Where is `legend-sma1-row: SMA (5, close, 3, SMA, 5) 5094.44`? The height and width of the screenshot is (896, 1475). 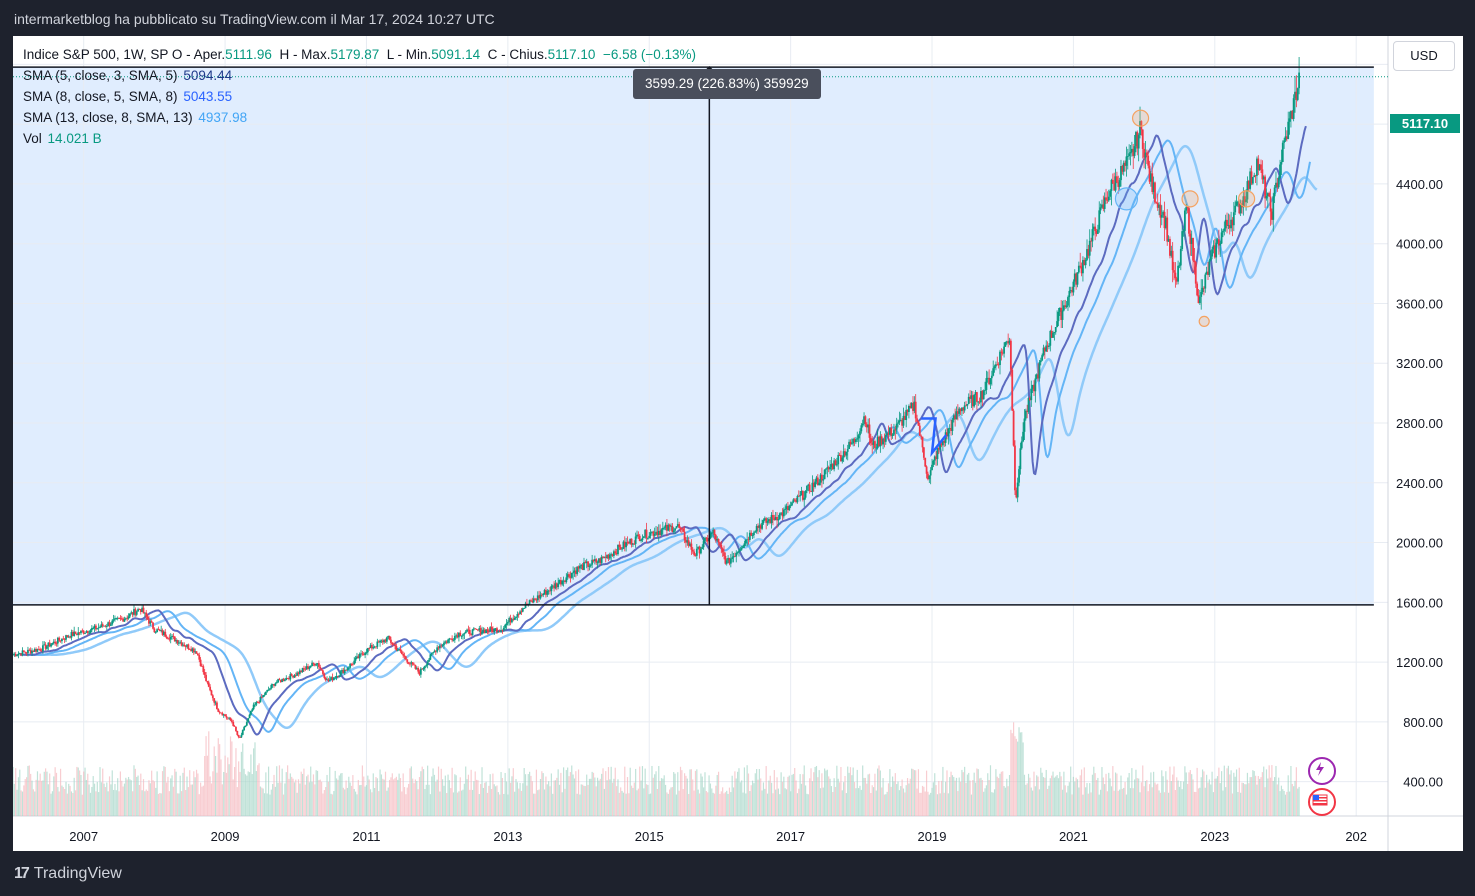
legend-sma1-row: SMA (5, close, 3, SMA, 5) 5094.44 is located at coordinates (359, 75).